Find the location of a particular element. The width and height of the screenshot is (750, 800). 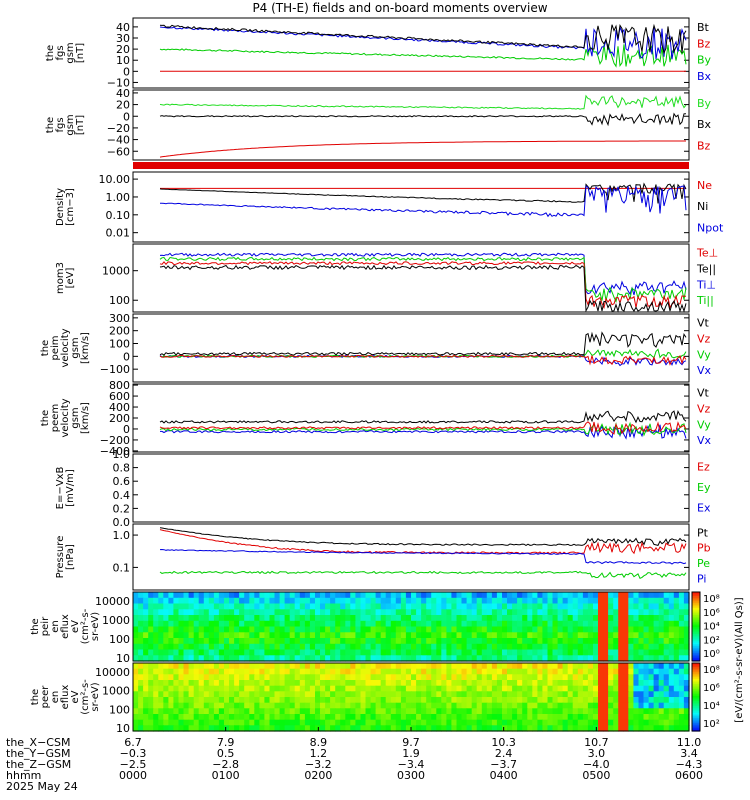

y-axis-label: en is located at coordinates (55, 697).